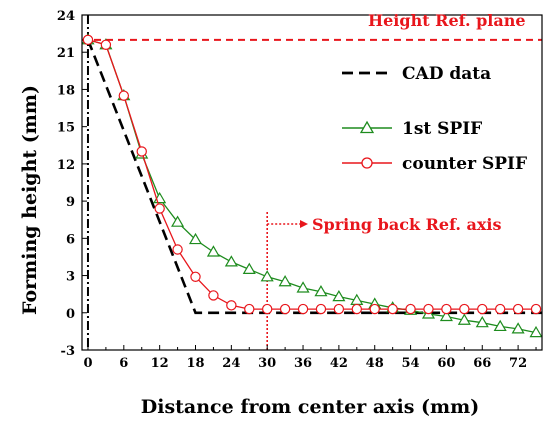 The width and height of the screenshot is (550, 429). I want to click on legend-counter-label: counter SPIF, so click(464, 164).